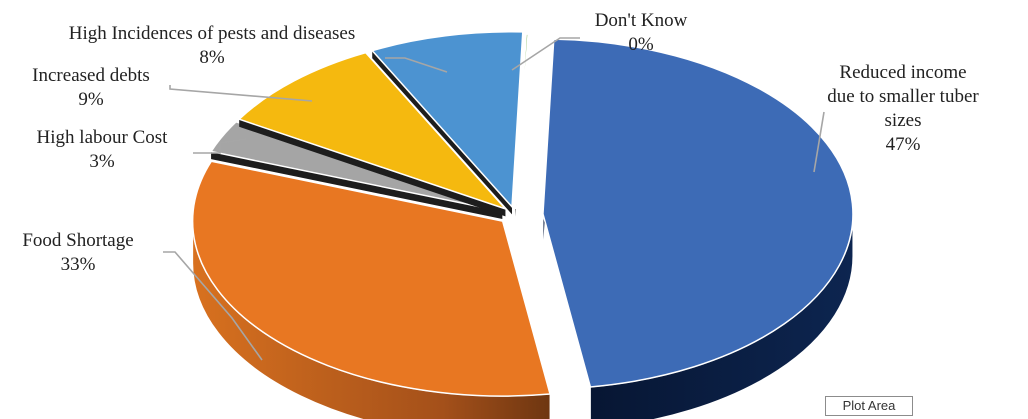 The image size is (1028, 419). Describe the element at coordinates (903, 144) in the screenshot. I see `data-label-value-reduced-income: 47%` at that location.